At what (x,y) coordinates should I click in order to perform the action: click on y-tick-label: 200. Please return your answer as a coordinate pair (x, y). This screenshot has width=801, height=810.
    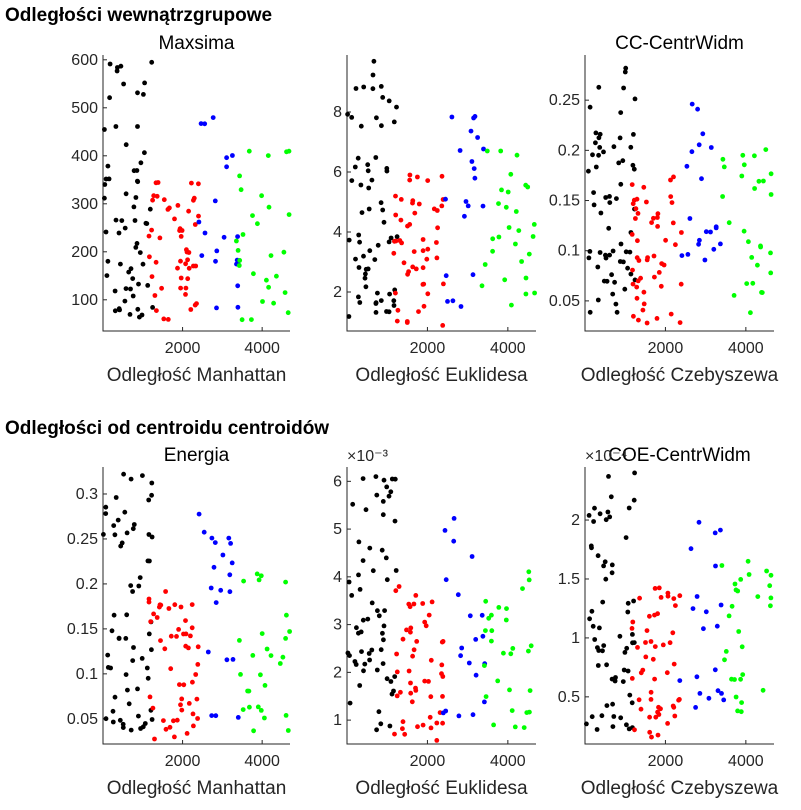
    Looking at the image, I should click on (84, 252).